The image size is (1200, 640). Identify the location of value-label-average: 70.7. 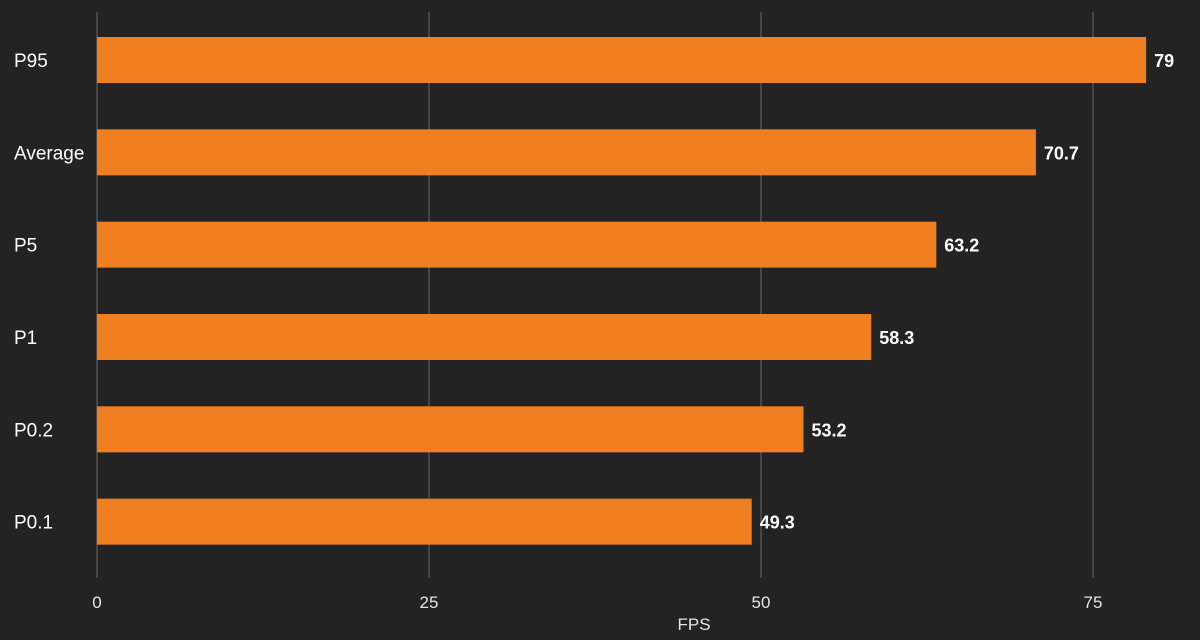
(1061, 153).